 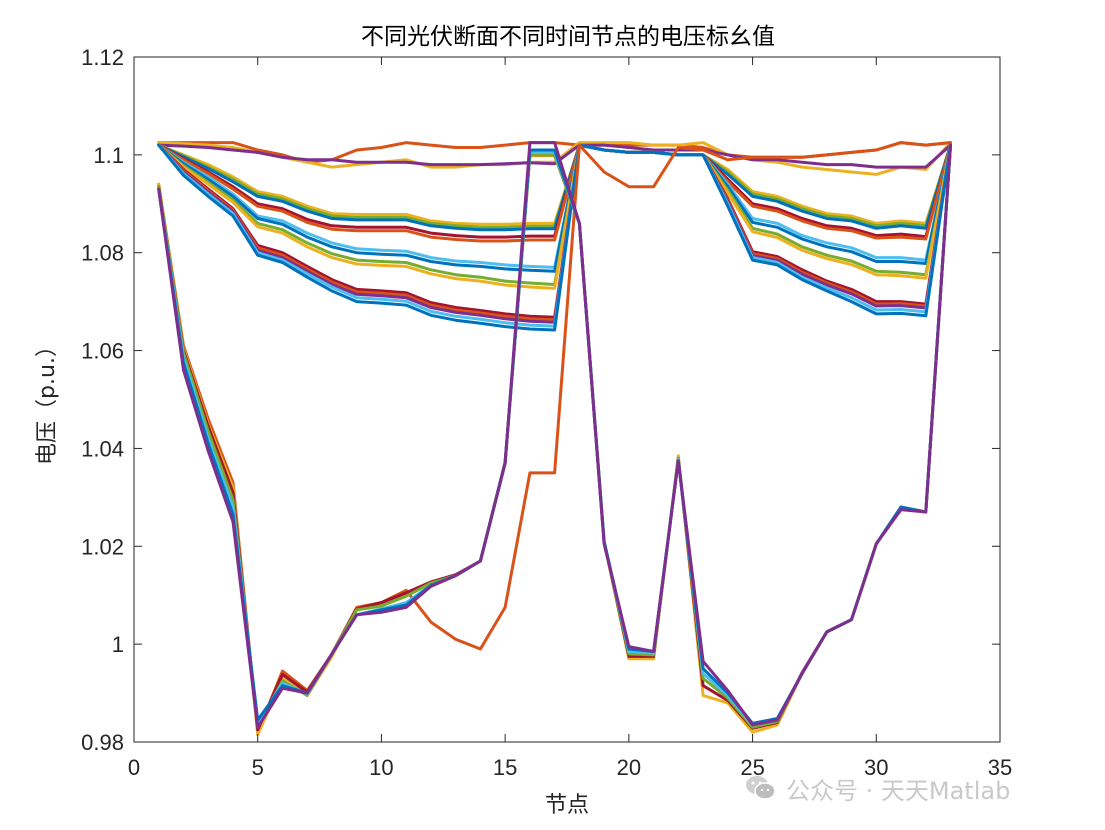 What do you see at coordinates (102, 253) in the screenshot?
I see `y-tick-label-1.08: 1.08` at bounding box center [102, 253].